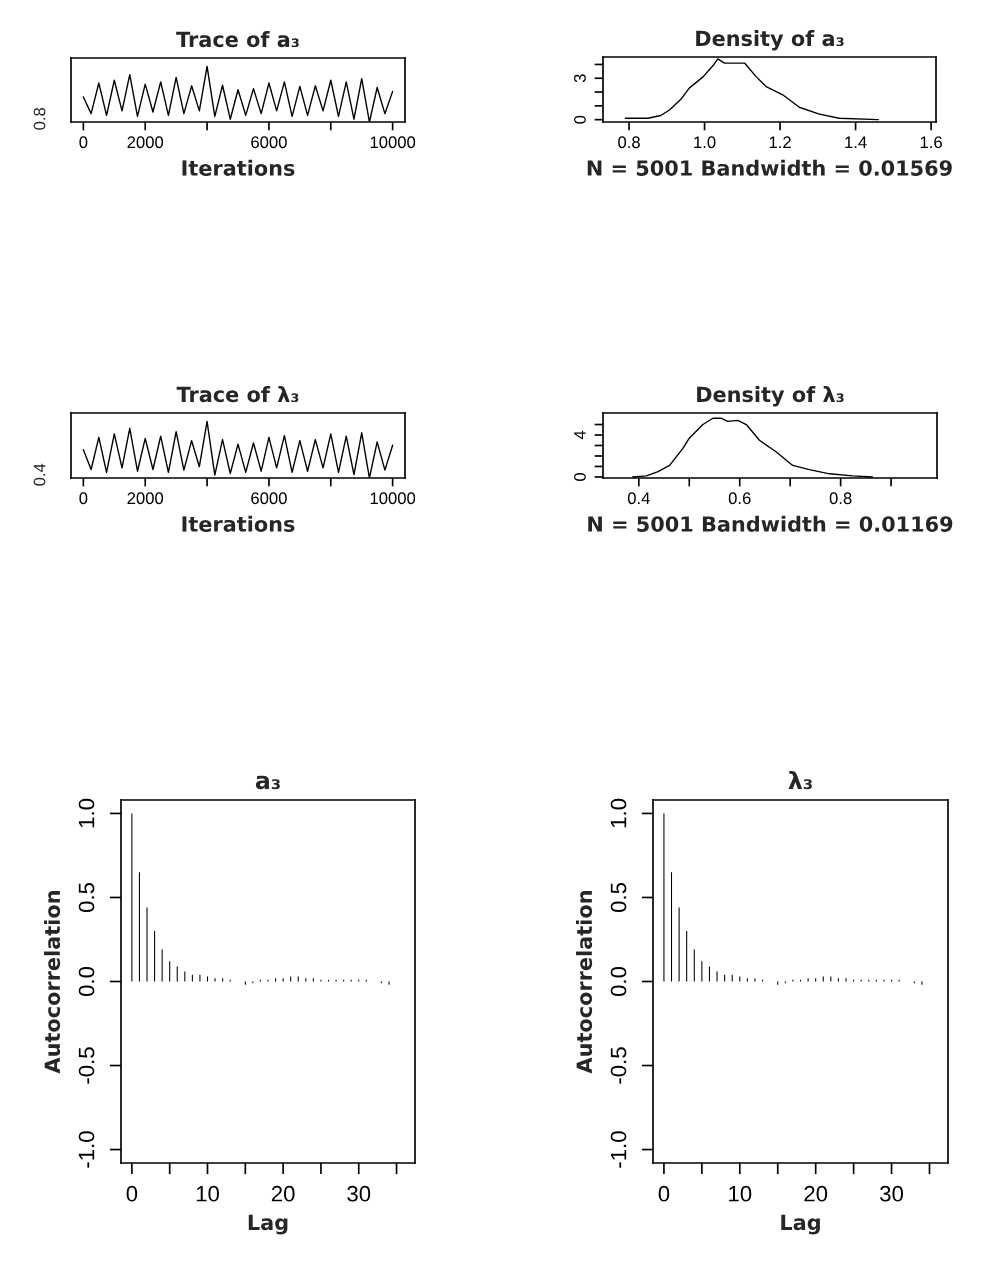 This screenshot has width=984, height=1286. What do you see at coordinates (739, 498) in the screenshot?
I see `x-tick-label: 0.6` at bounding box center [739, 498].